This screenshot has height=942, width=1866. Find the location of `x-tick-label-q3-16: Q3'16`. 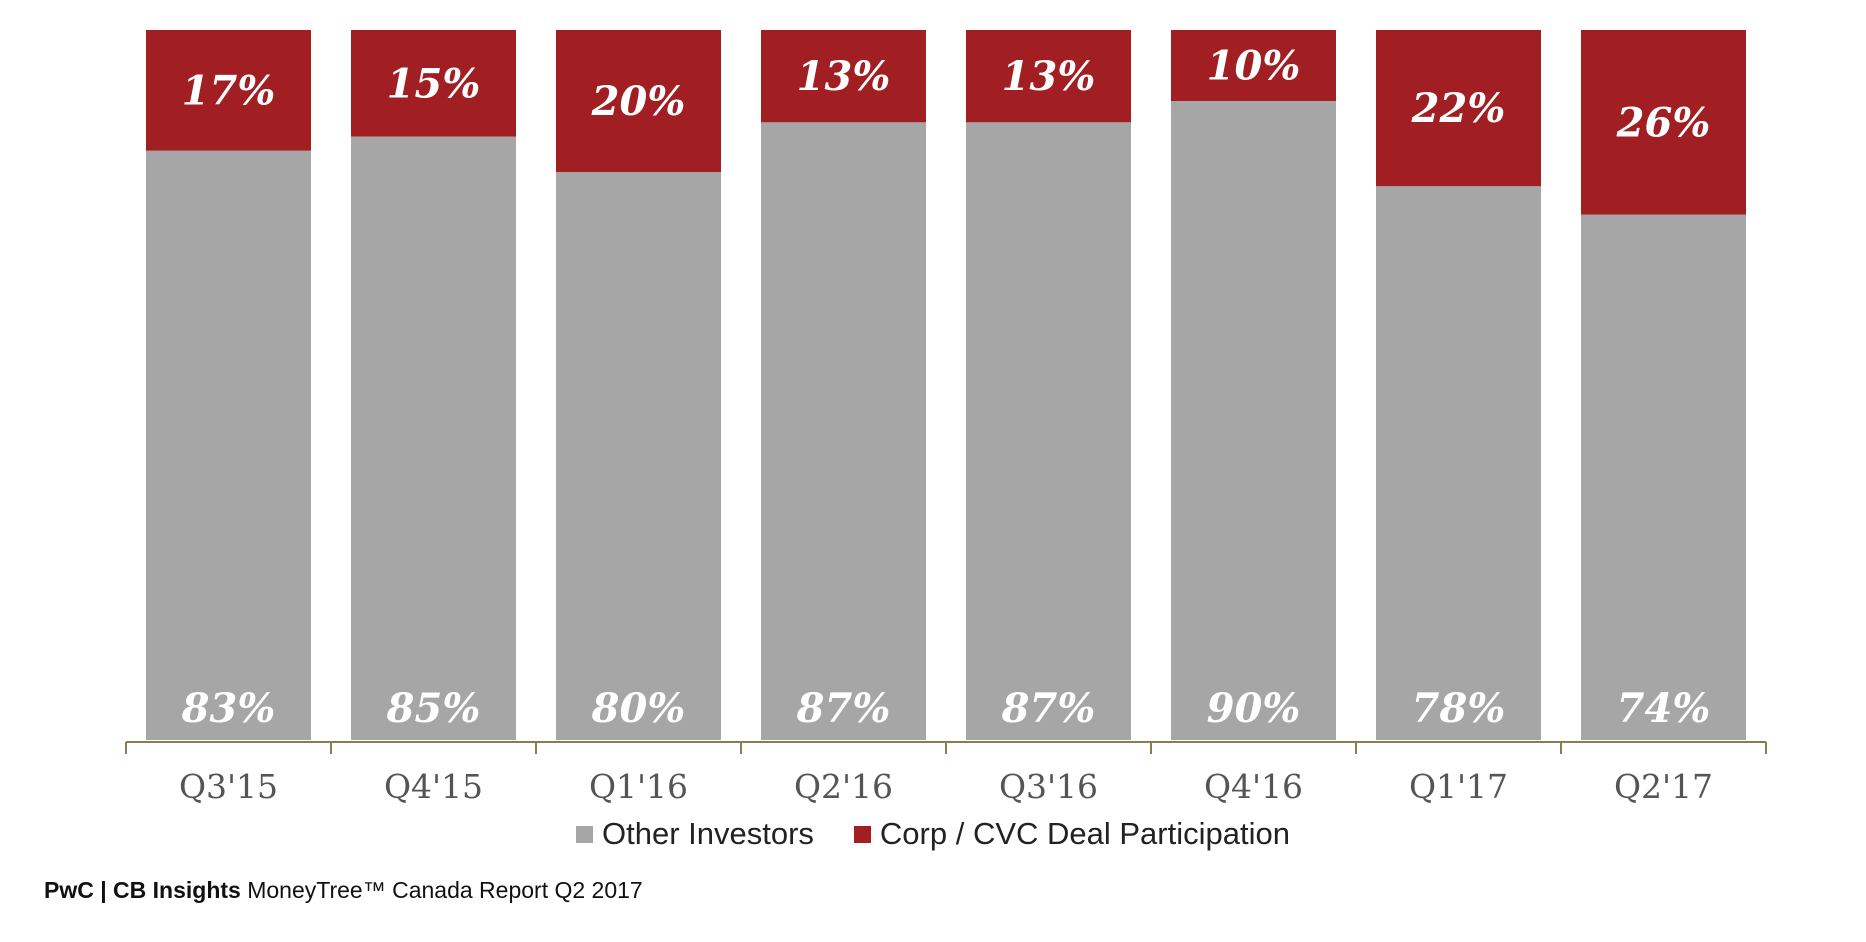

x-tick-label-q3-16: Q3'16 is located at coordinates (1048, 786).